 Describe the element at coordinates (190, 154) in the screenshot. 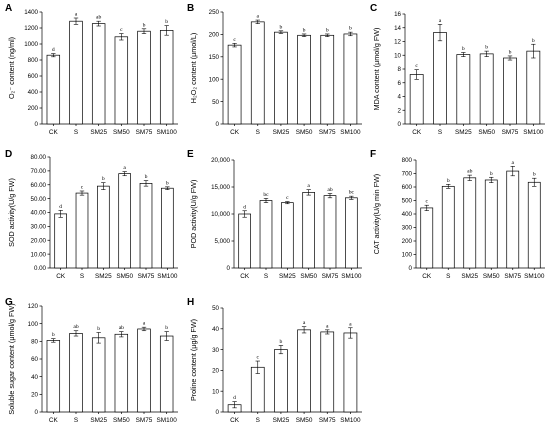

I see `panel-label: E` at that location.